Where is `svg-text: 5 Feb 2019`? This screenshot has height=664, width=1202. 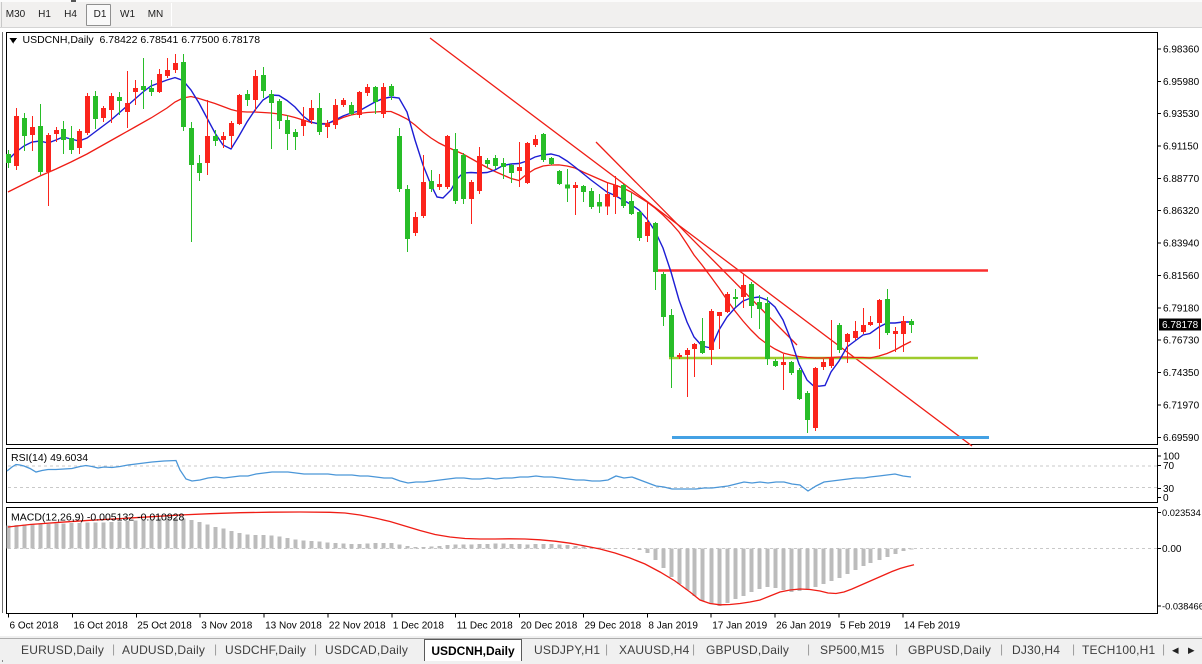
svg-text: 5 Feb 2019 is located at coordinates (865, 626).